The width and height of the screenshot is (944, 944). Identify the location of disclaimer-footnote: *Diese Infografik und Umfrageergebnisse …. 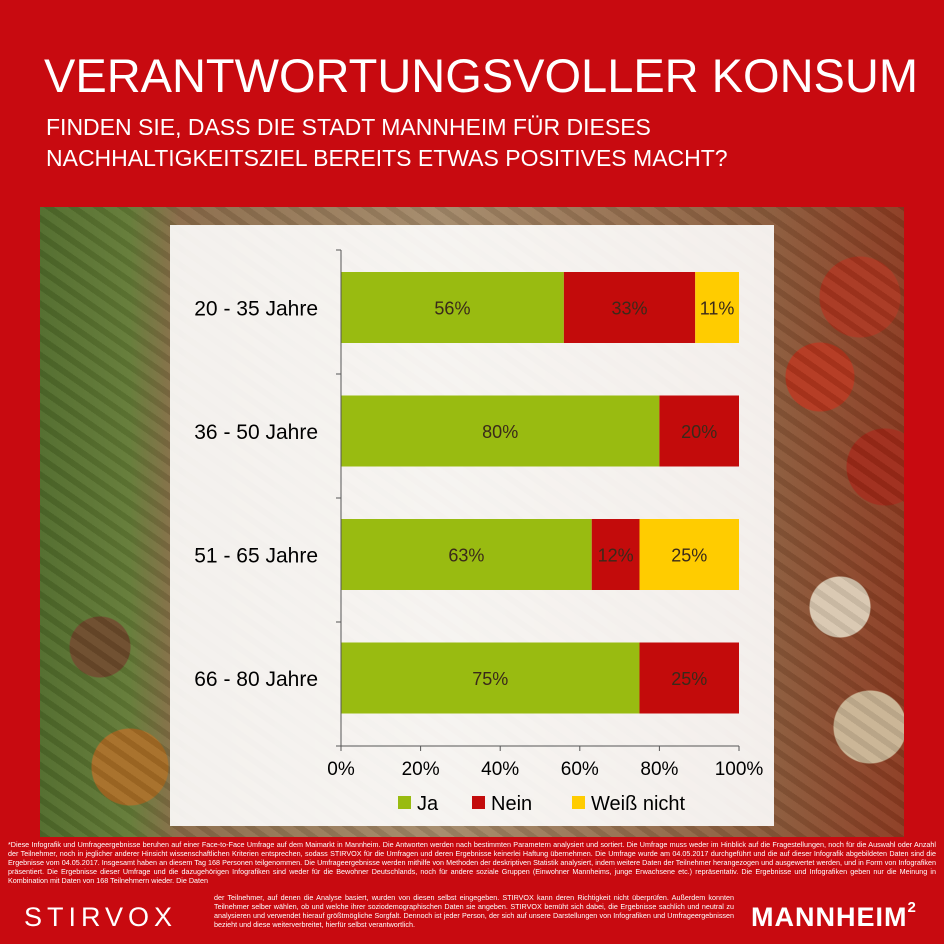
(472, 862).